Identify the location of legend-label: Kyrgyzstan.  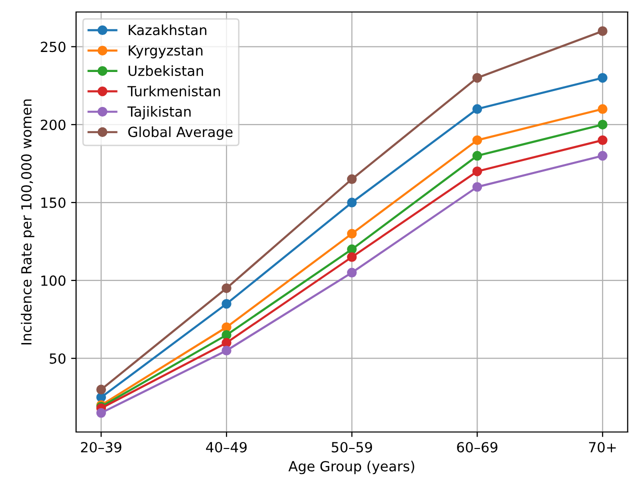
(165, 51).